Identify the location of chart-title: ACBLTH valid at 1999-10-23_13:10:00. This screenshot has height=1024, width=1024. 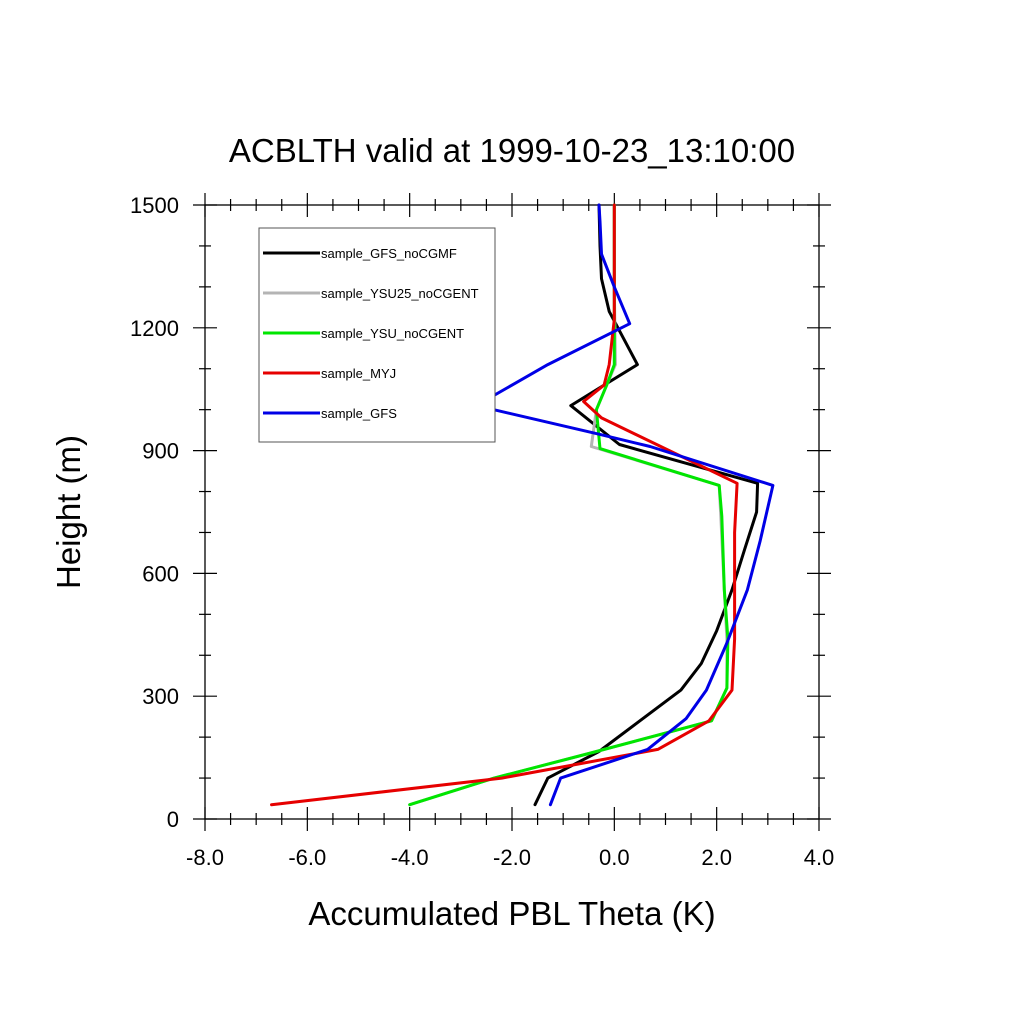
(512, 150).